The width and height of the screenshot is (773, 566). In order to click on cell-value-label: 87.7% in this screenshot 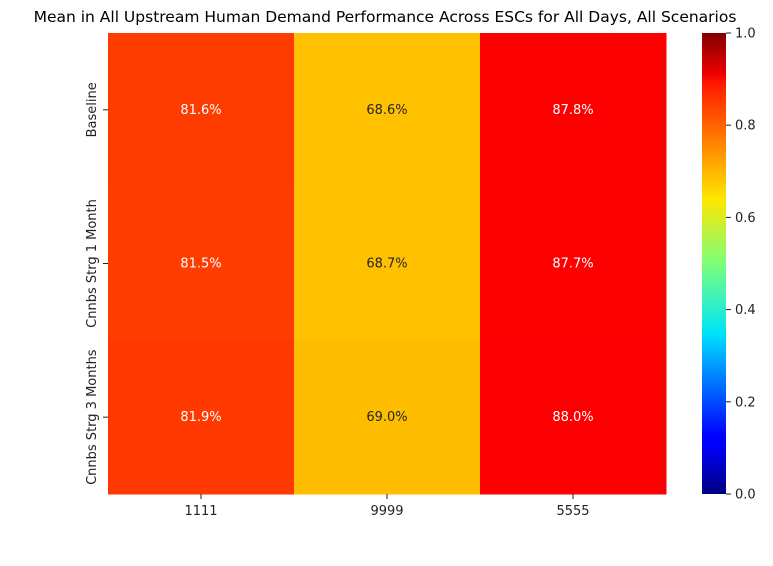, I will do `click(572, 264)`.